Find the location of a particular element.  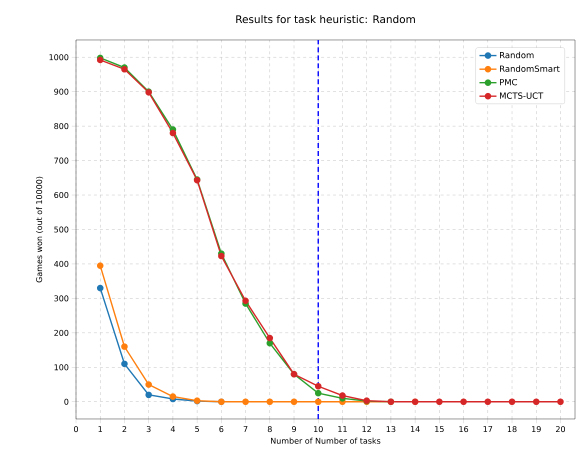

legend-label: PMC is located at coordinates (509, 82).